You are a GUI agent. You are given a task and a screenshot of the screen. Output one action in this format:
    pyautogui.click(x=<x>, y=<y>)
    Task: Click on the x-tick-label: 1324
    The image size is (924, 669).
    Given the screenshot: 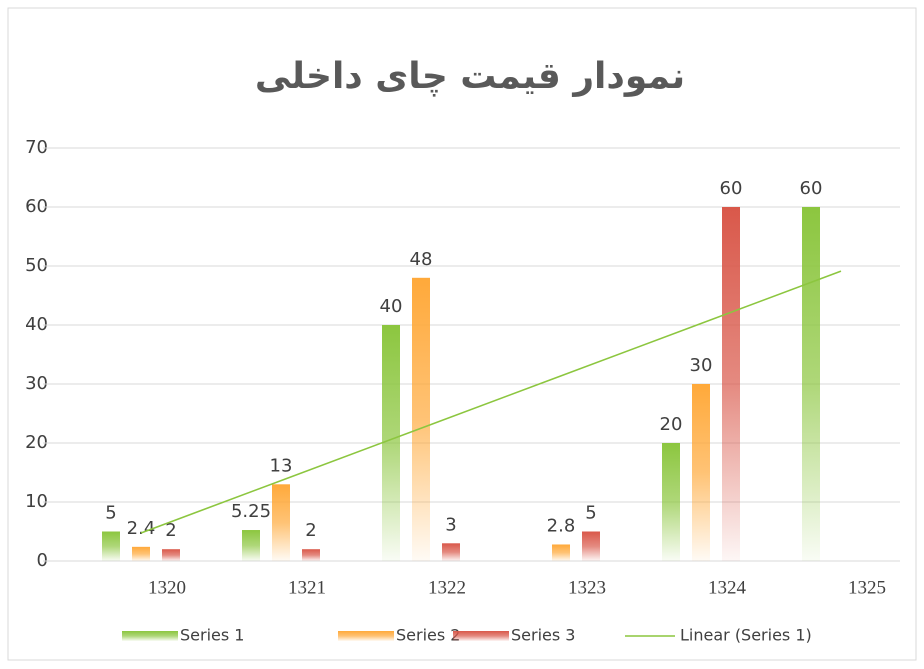 What is the action you would take?
    pyautogui.click(x=727, y=587)
    